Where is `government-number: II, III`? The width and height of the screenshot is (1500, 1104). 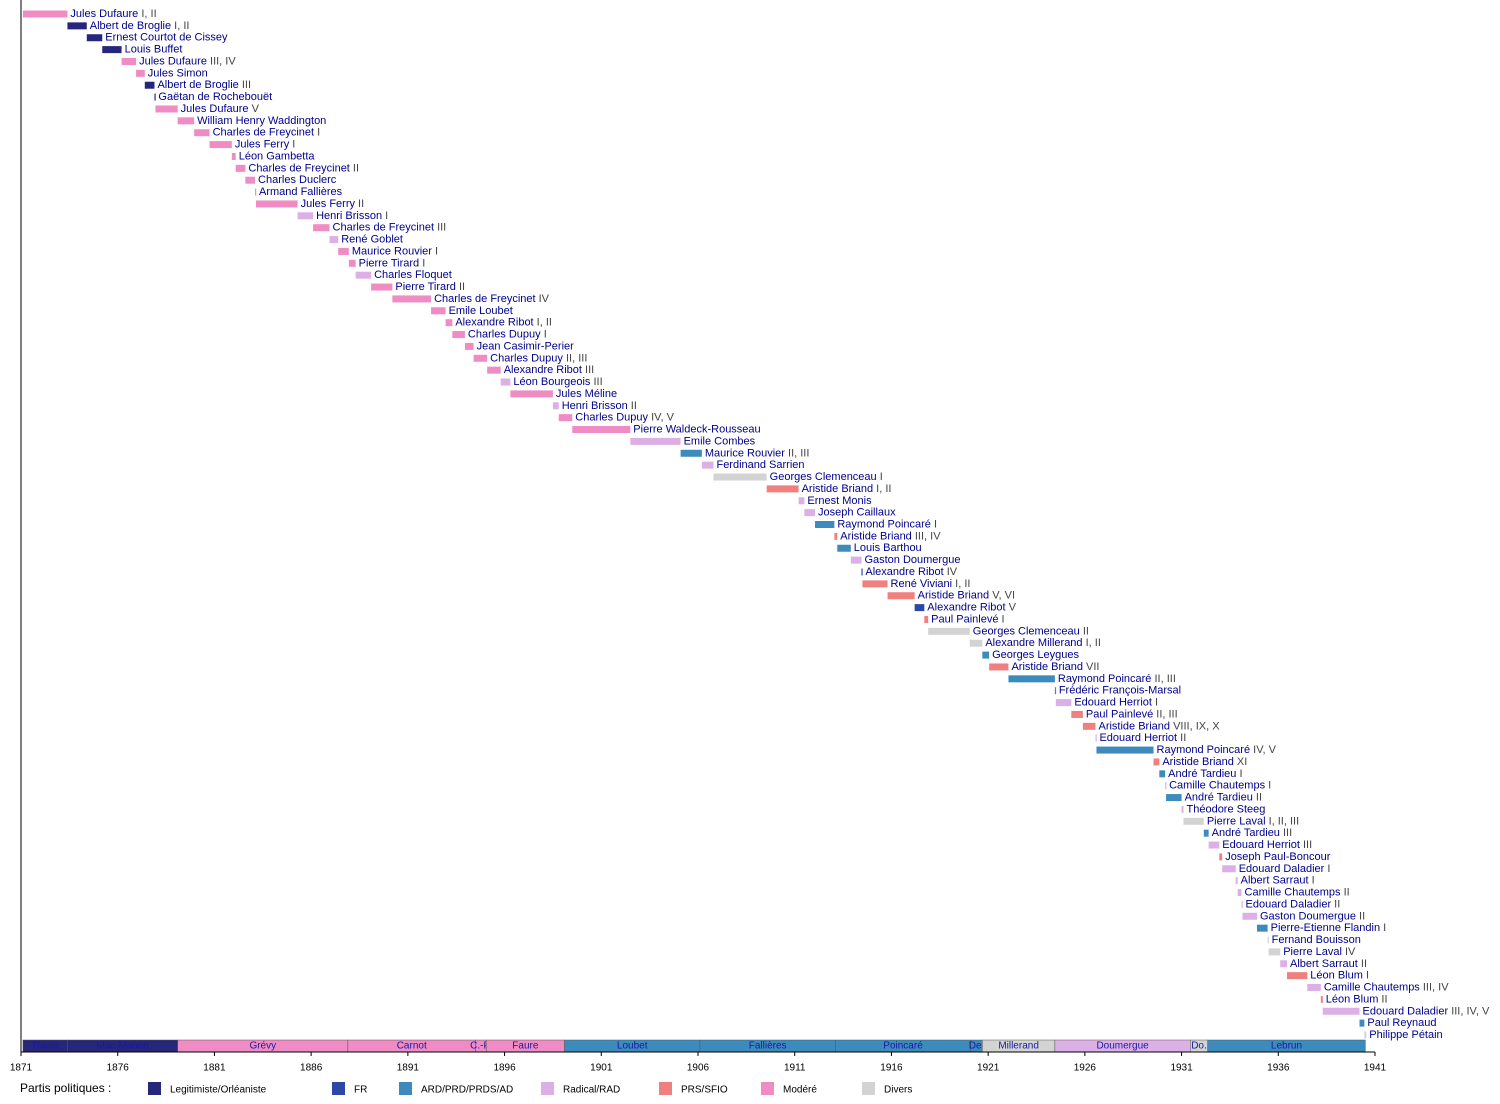
government-number: II, III is located at coordinates (797, 453).